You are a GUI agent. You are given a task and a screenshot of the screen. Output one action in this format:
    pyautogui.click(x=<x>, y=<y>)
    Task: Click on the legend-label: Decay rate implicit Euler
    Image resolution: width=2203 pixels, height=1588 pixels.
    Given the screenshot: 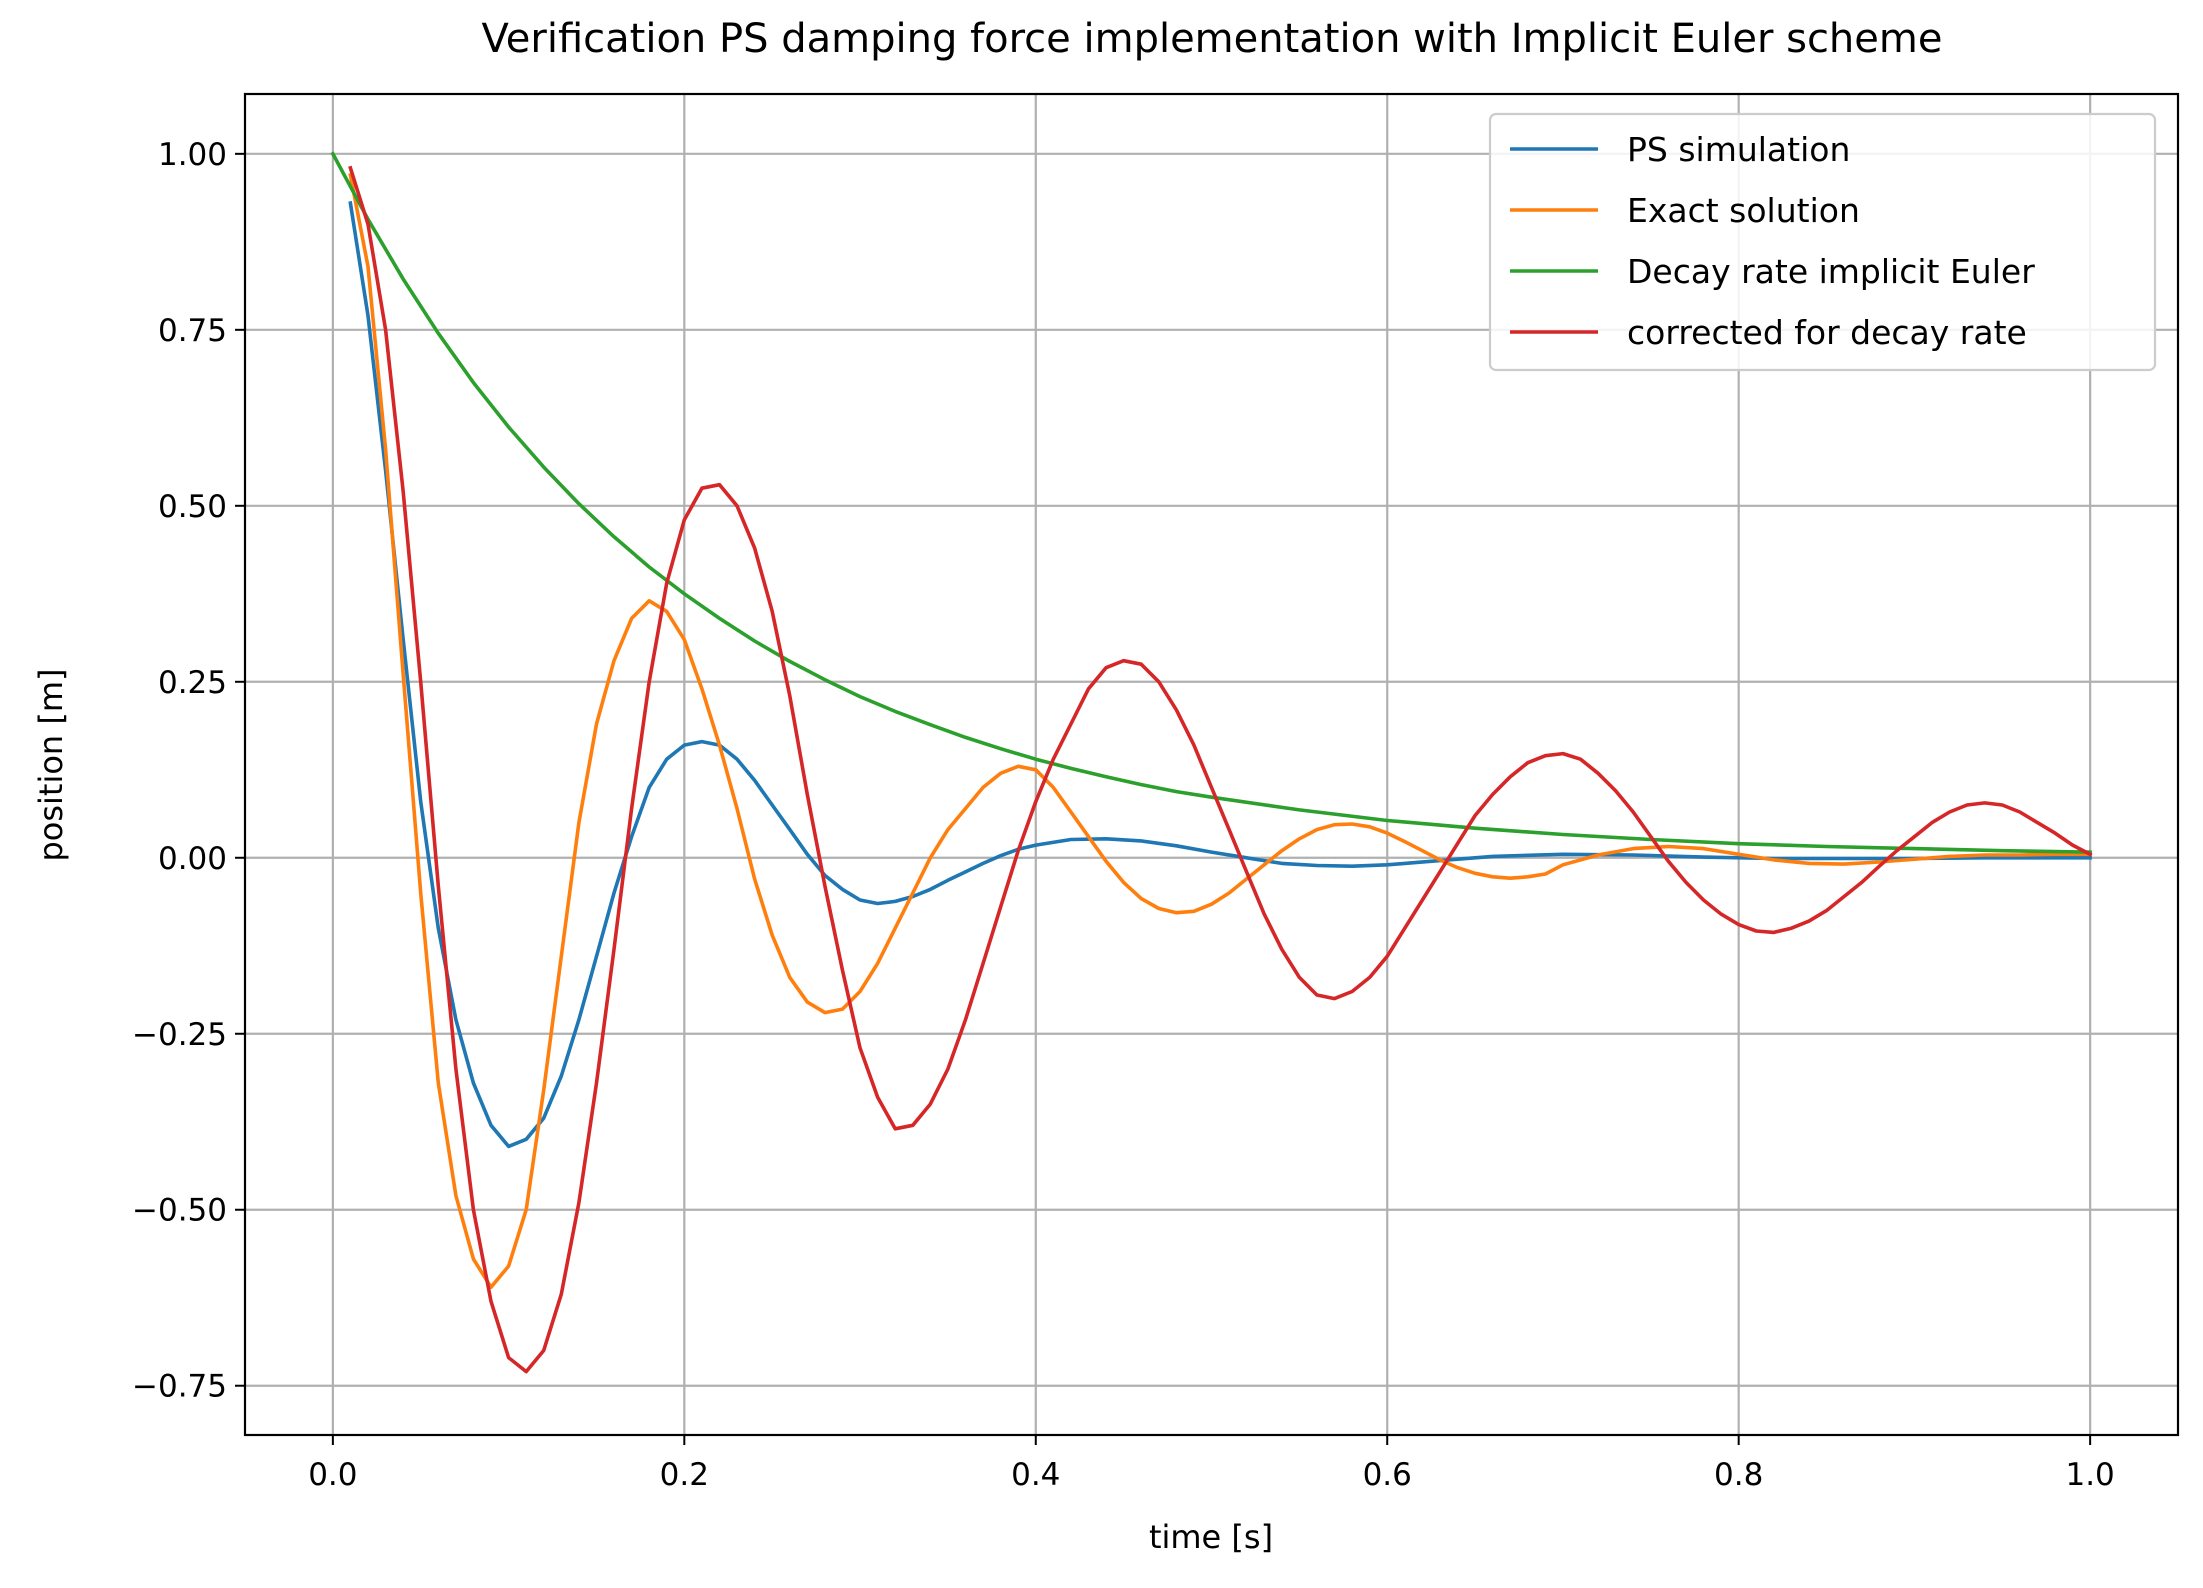 What is the action you would take?
    pyautogui.click(x=1831, y=271)
    